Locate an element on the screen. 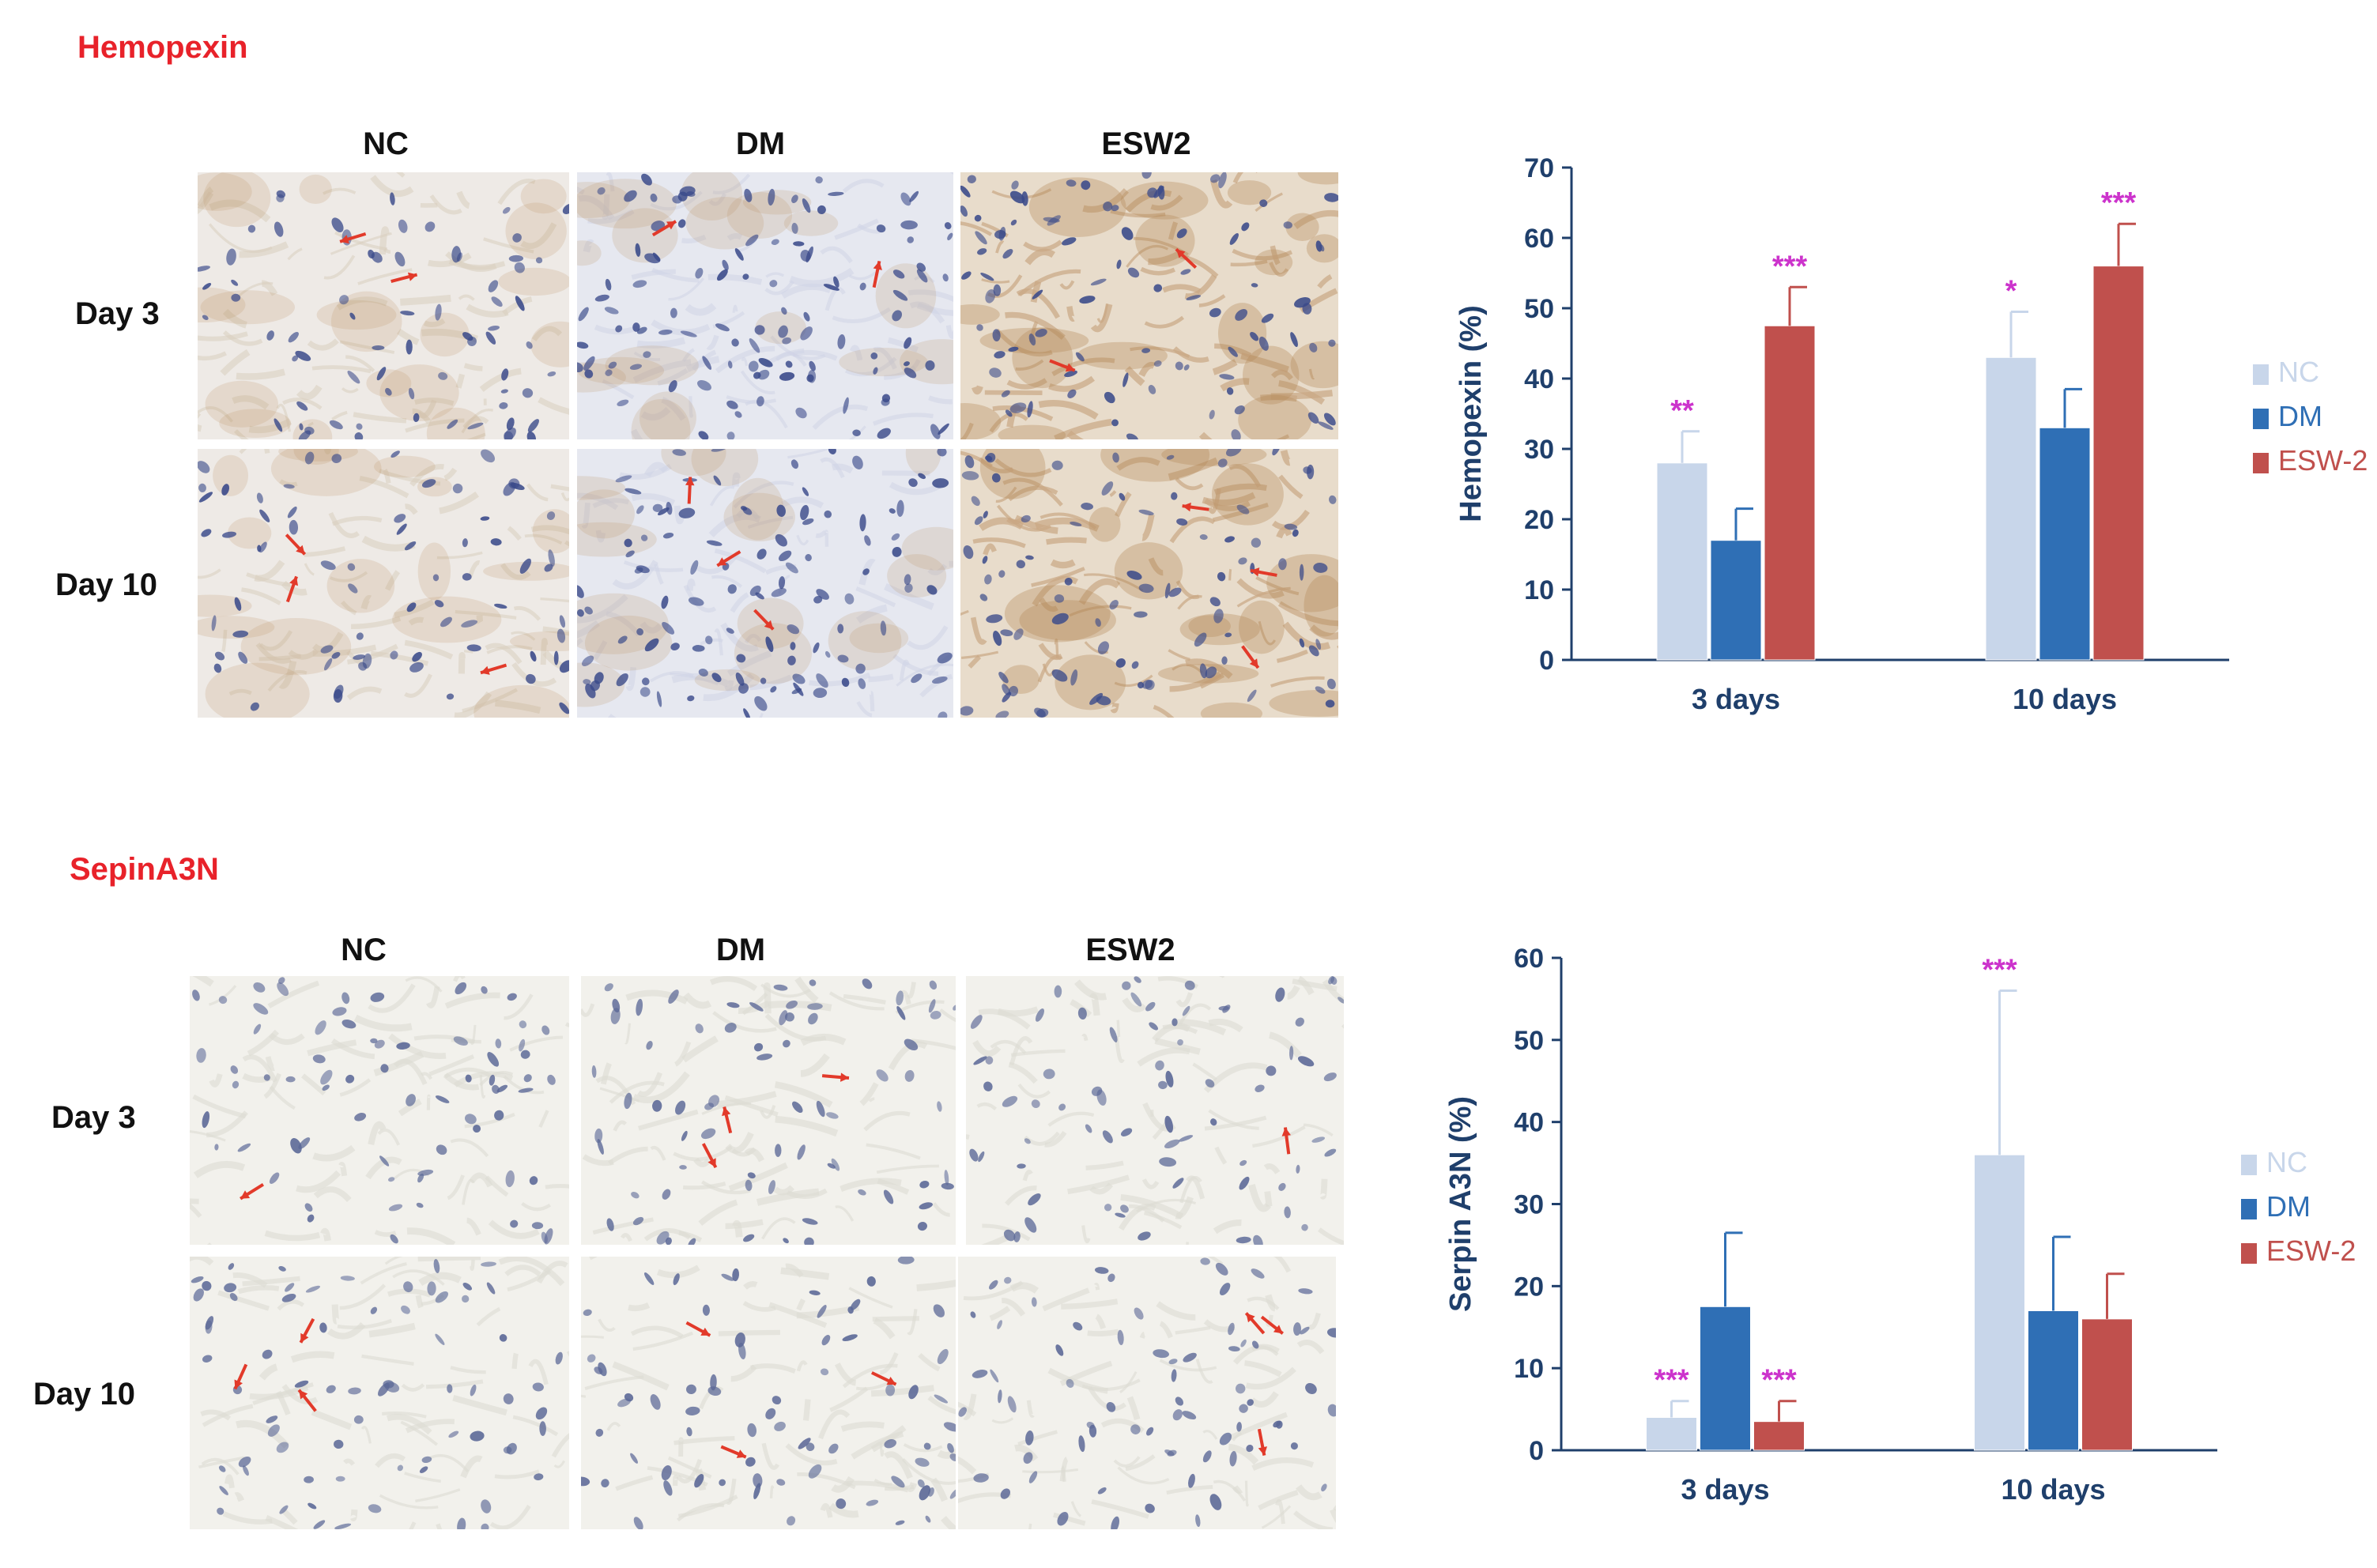 This screenshot has height=1568, width=2377. micrograph-sepina3n-dm-day10 is located at coordinates (768, 1393).